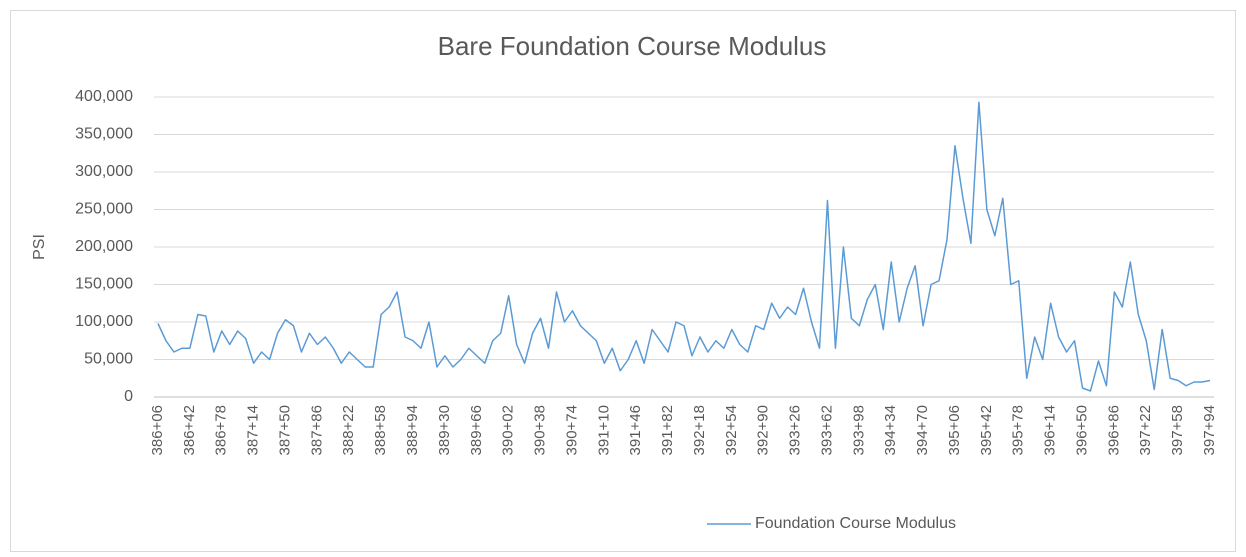 The height and width of the screenshot is (557, 1246). What do you see at coordinates (104, 171) in the screenshot?
I see `y-tick-label: 300,000` at bounding box center [104, 171].